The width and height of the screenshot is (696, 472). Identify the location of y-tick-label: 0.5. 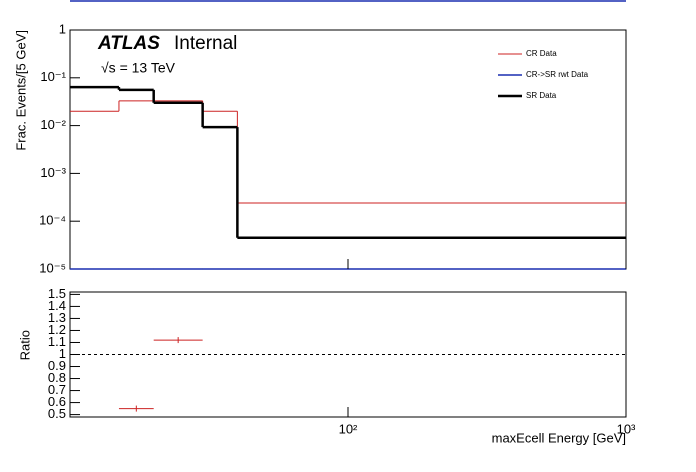
(57, 413).